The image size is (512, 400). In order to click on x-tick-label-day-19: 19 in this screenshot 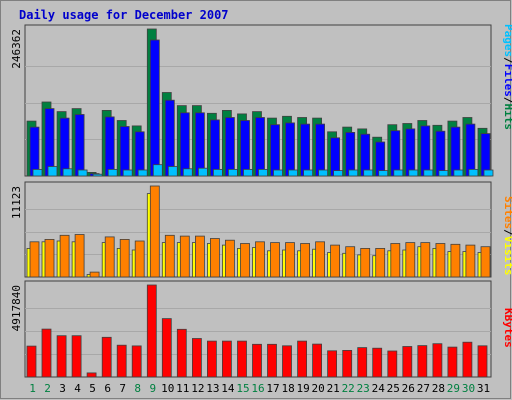, I will do `click(302, 388)`.